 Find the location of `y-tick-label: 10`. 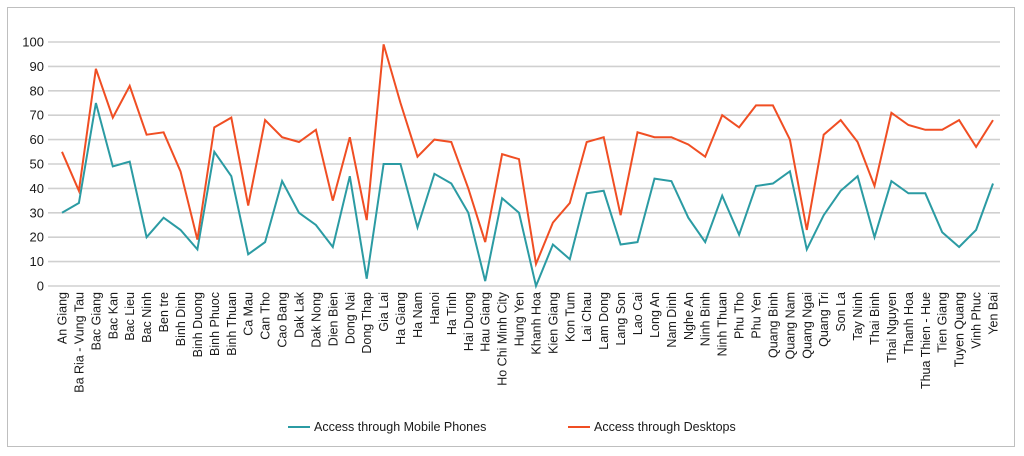

y-tick-label: 10 is located at coordinates (37, 261).